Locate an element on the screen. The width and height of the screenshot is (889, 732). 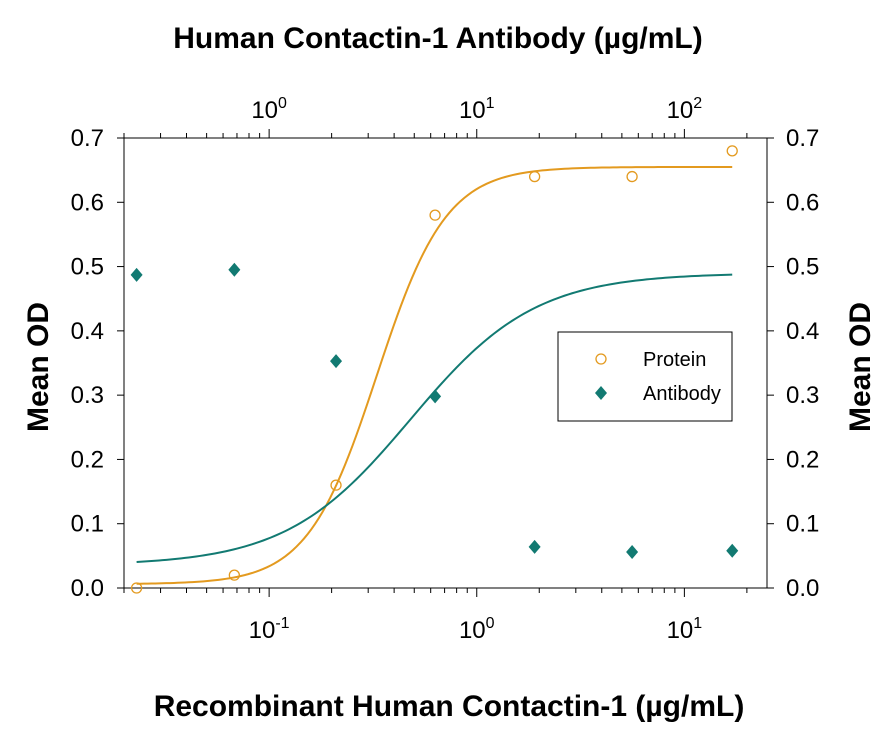
y-tick-label-right: 0.0 is located at coordinates (802, 588).